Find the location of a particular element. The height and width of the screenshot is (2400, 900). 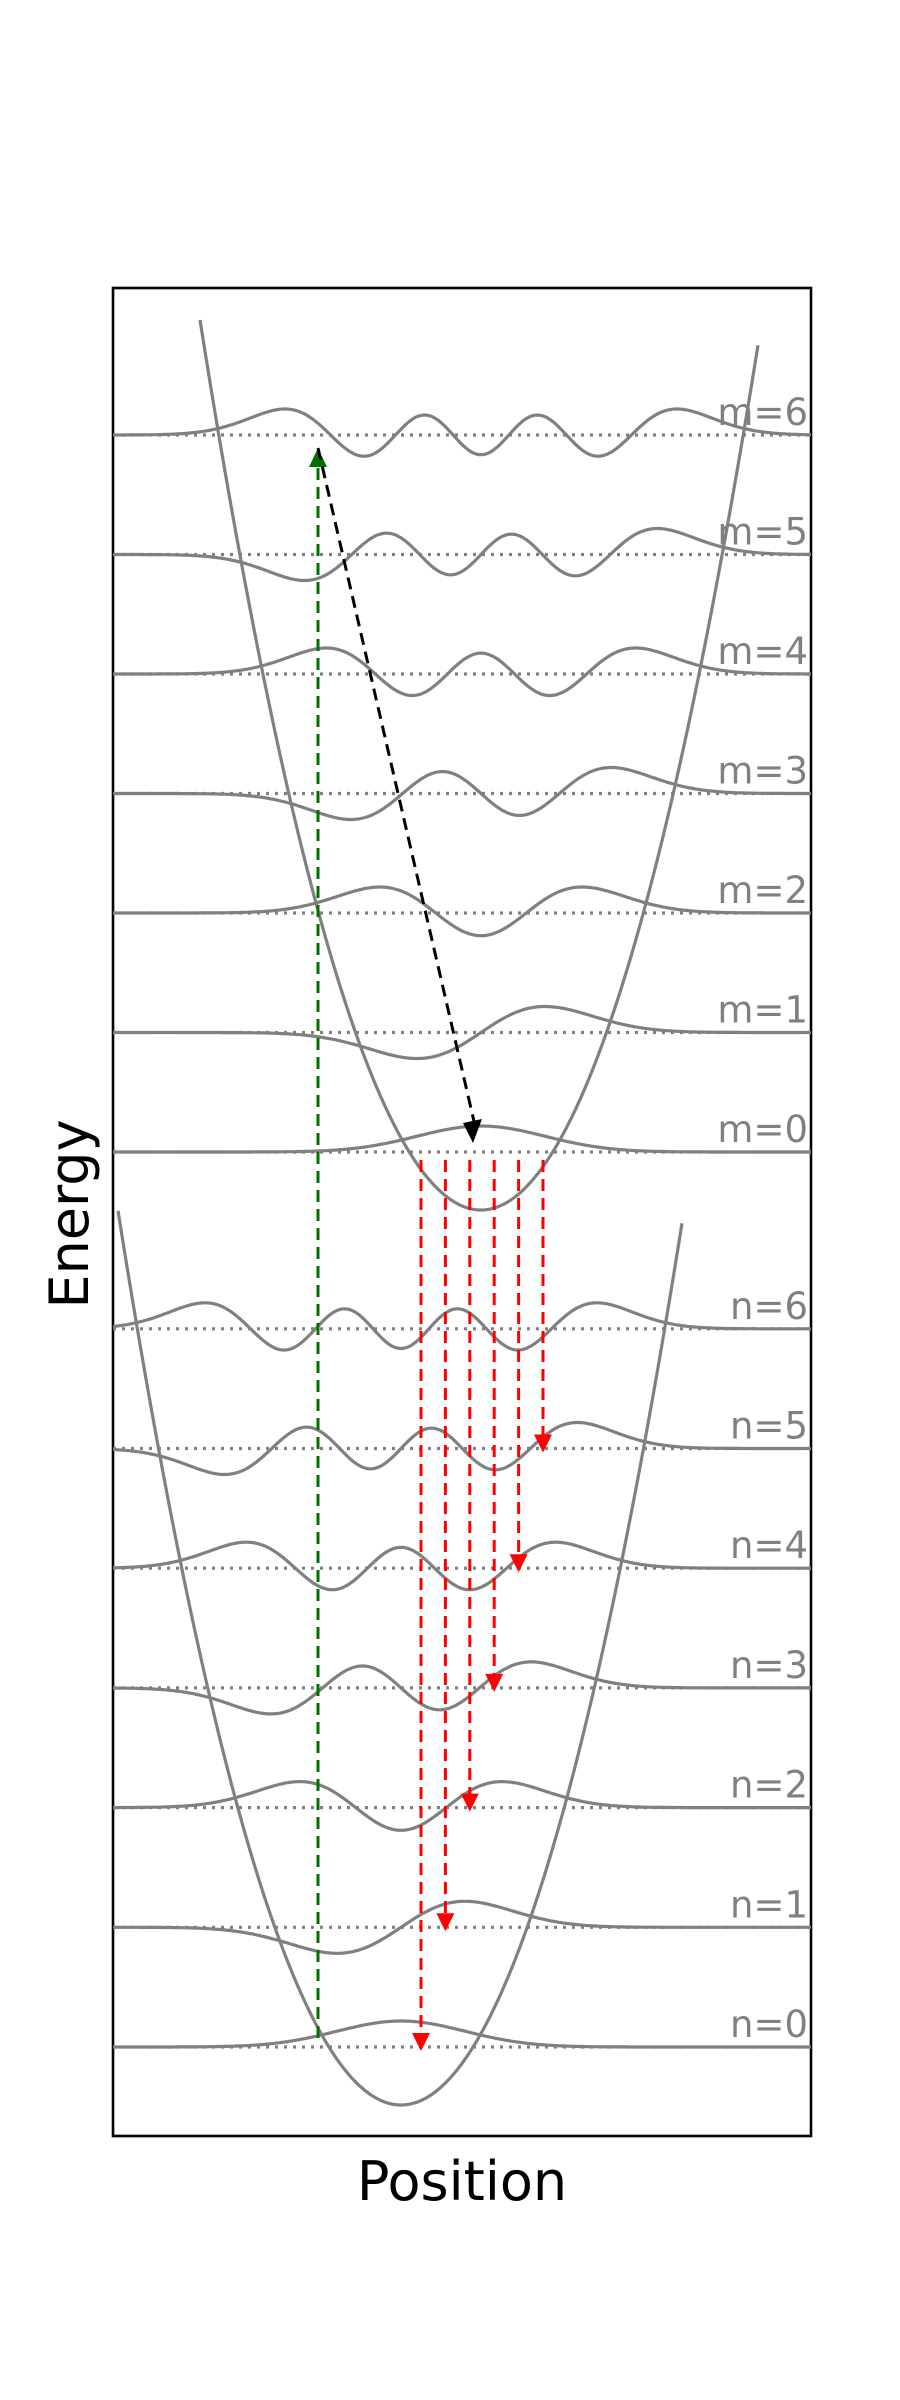

lower-level-label: n=6 is located at coordinates (769, 1306).